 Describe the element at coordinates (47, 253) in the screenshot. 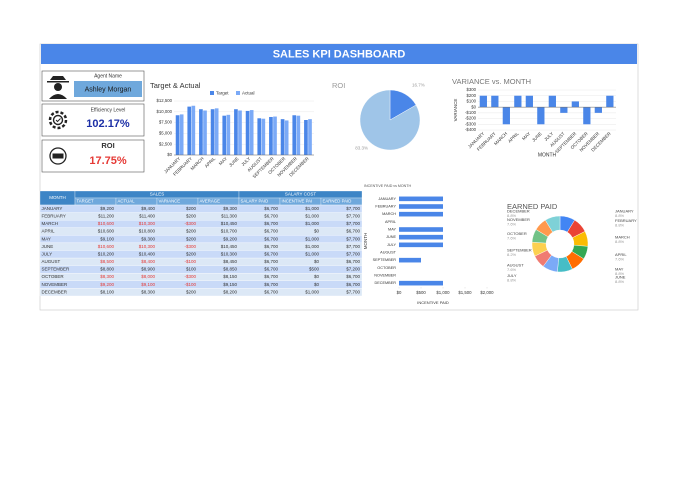

I see `table-month-cell: JULY` at that location.